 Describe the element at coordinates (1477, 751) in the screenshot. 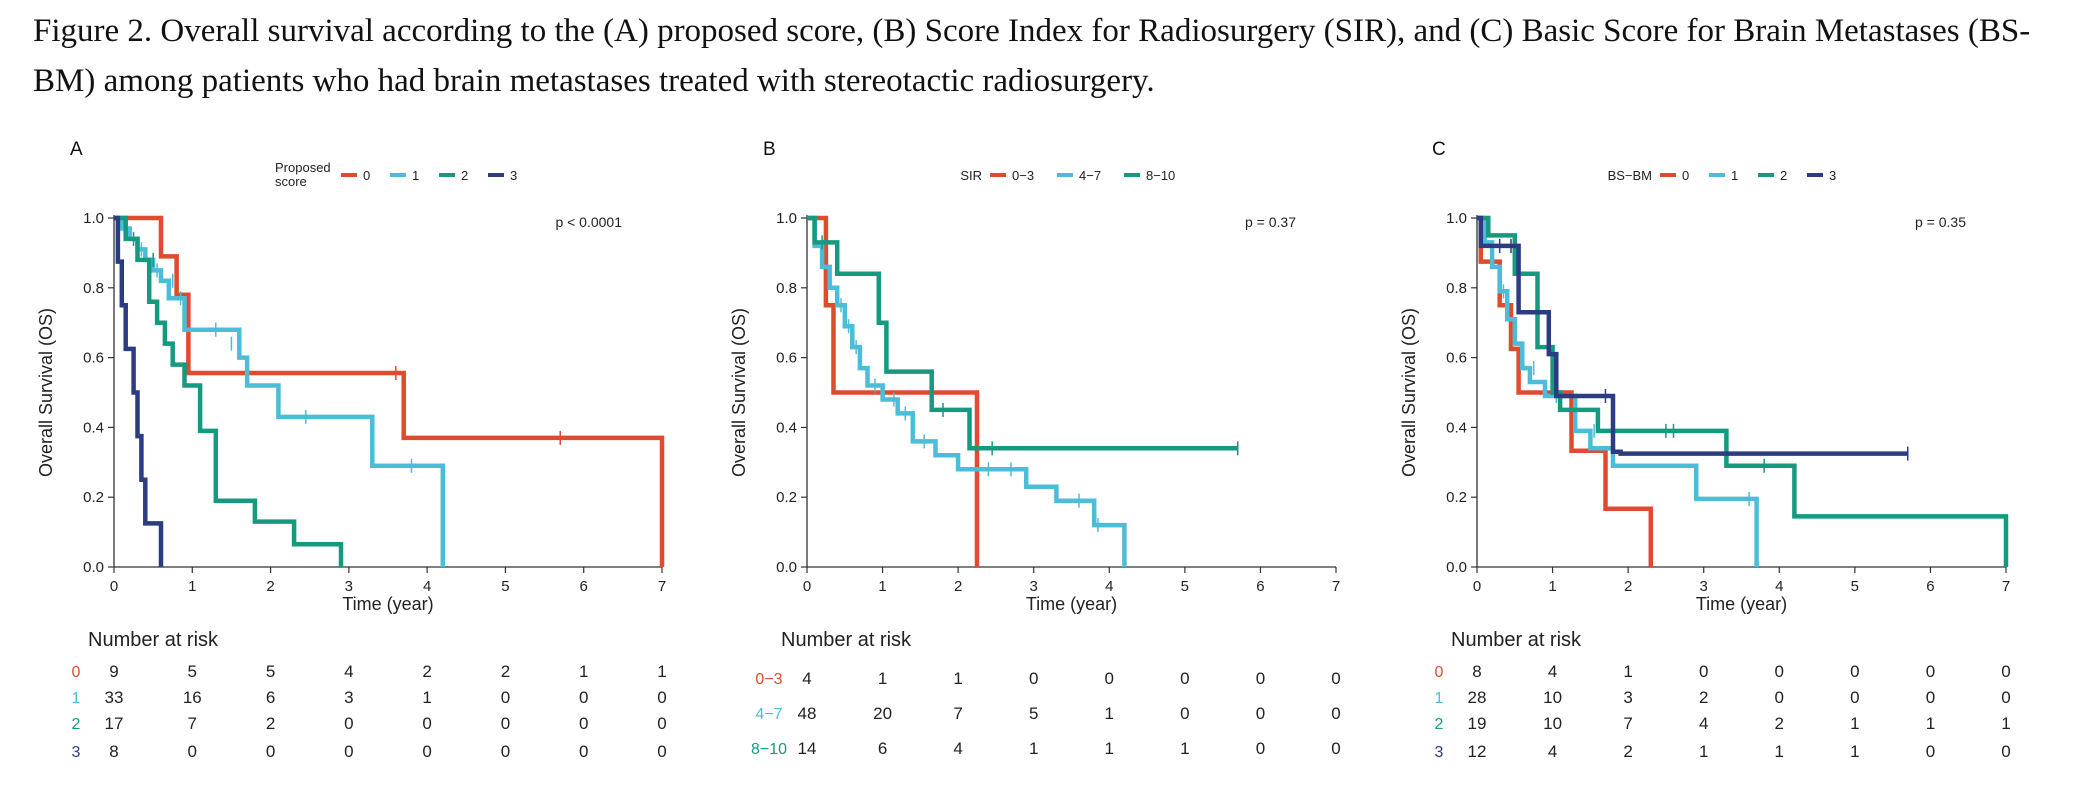

I see `risk-value: 12` at that location.